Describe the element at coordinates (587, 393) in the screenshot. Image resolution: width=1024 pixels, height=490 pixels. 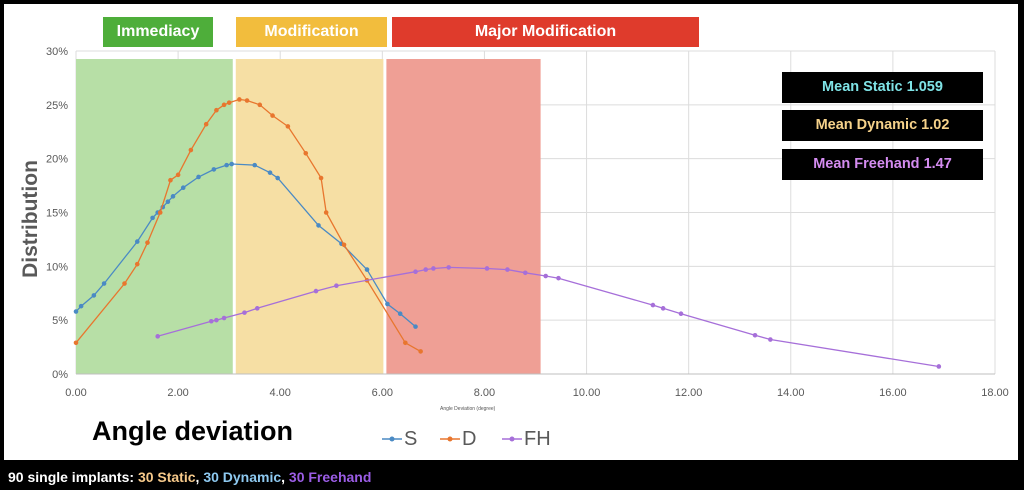
I see `x-tick-label: 10.00` at that location.